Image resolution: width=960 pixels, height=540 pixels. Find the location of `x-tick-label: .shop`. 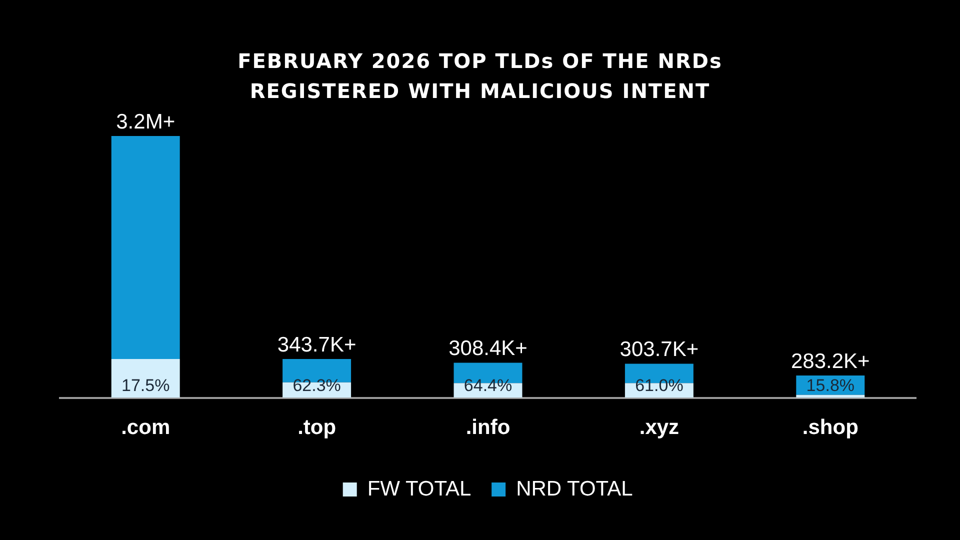

x-tick-label: .shop is located at coordinates (830, 428).